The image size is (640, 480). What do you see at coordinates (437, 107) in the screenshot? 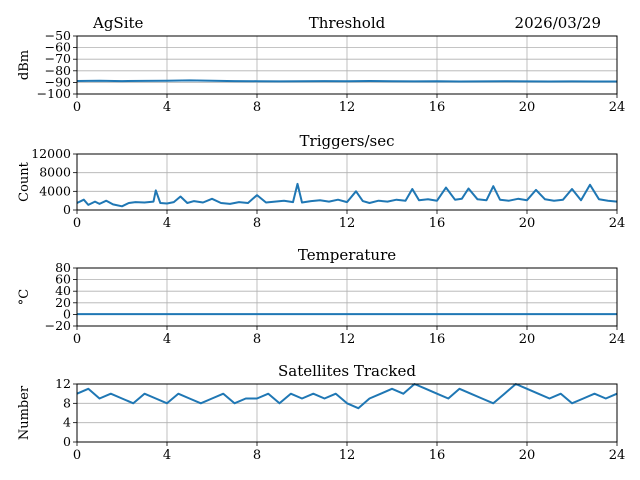
I see `threshold-xtick-label: 16` at bounding box center [437, 107].